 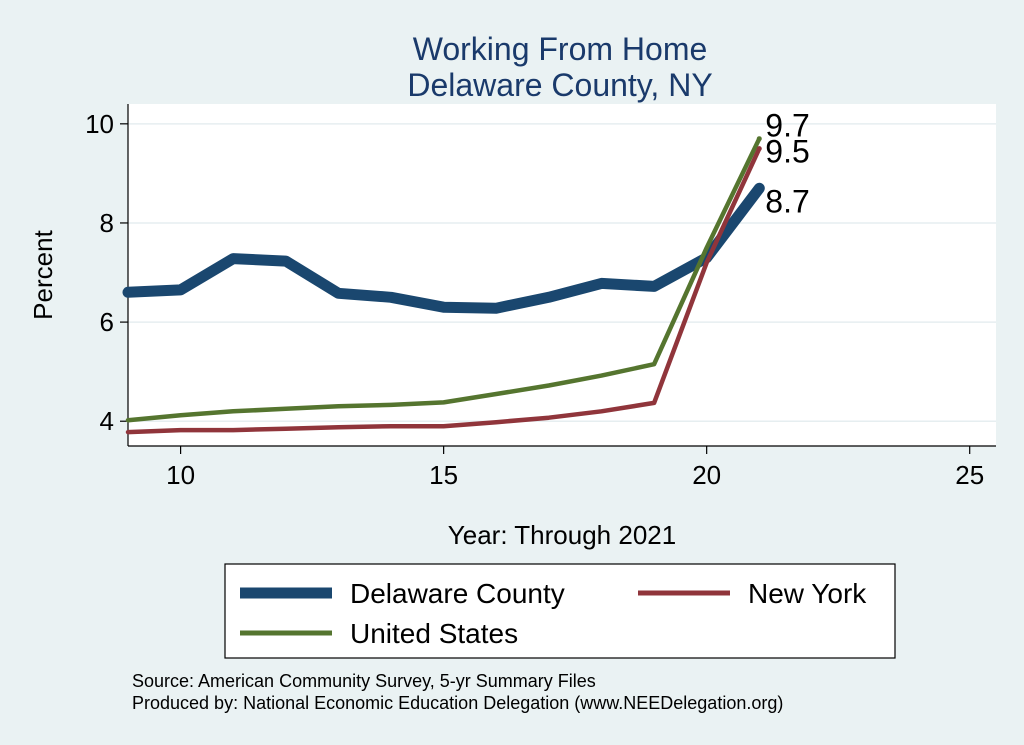 I want to click on x-tick-label-20: 20, so click(x=706, y=475).